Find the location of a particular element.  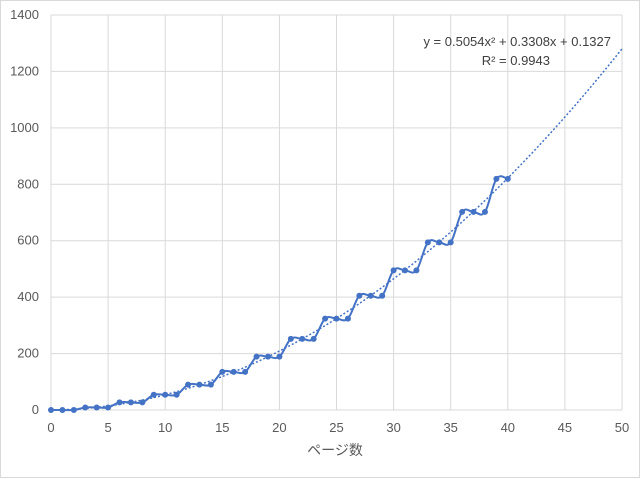

y-tick-label: 200 is located at coordinates (28, 353).